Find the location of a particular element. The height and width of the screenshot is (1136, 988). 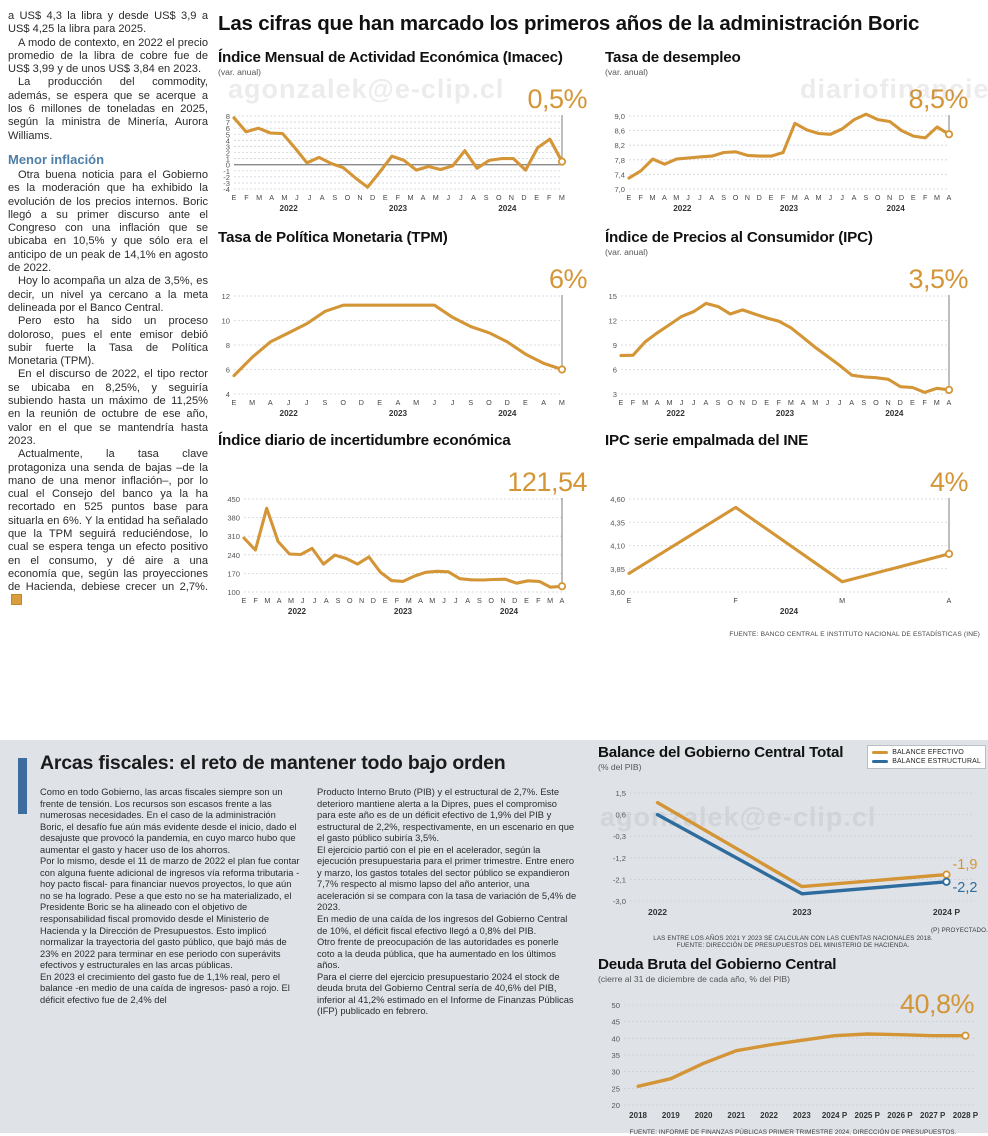

svg-text: 4,35 is located at coordinates (617, 522).